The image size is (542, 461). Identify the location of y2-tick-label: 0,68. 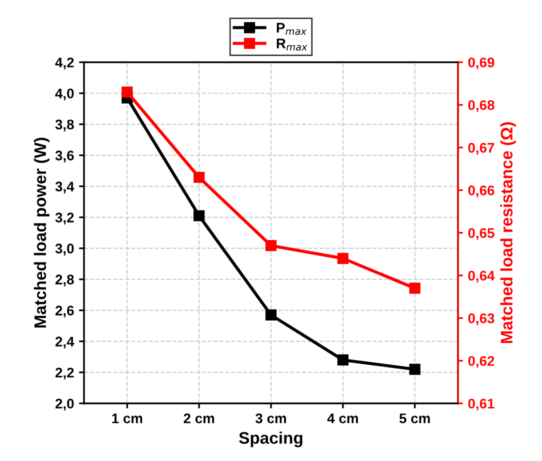
(481, 106).